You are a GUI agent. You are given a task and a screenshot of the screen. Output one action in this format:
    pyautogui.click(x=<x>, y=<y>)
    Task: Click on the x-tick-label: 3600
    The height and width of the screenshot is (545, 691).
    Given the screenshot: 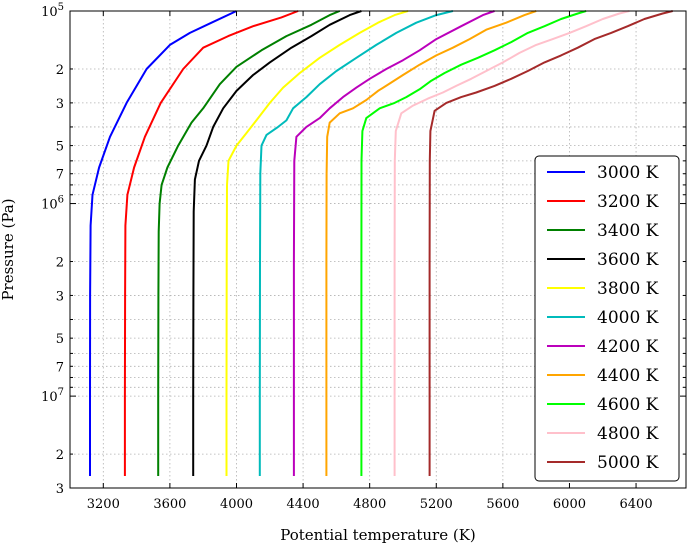 What is the action you would take?
    pyautogui.click(x=169, y=504)
    